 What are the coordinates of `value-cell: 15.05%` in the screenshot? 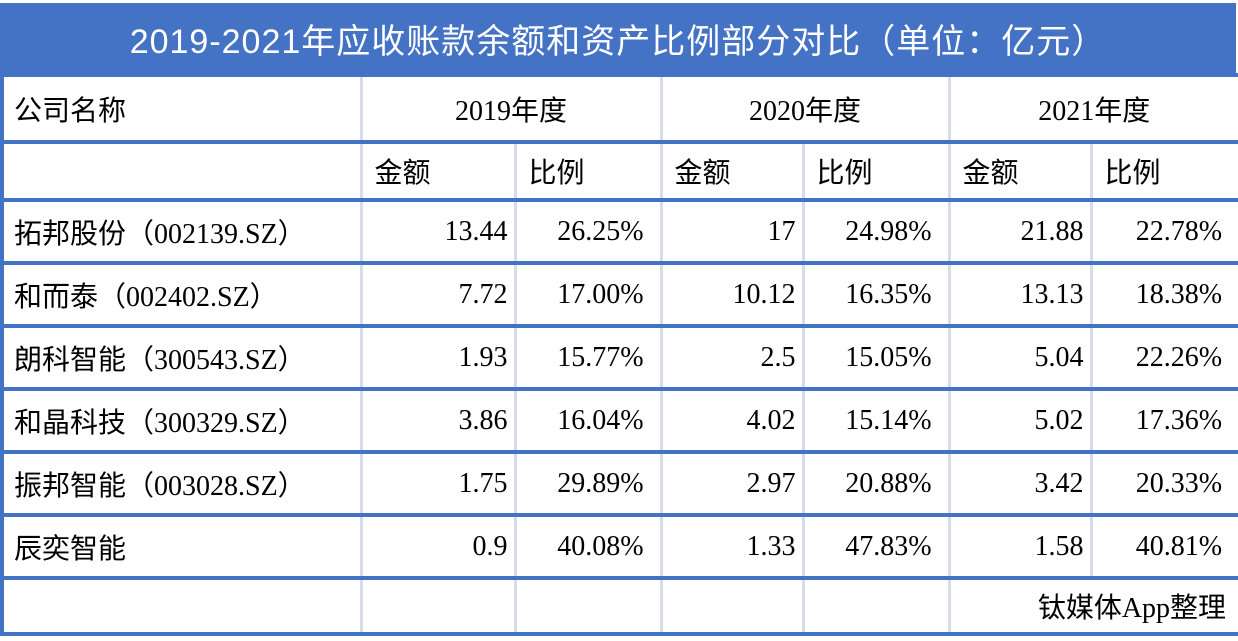 It's located at (876, 357).